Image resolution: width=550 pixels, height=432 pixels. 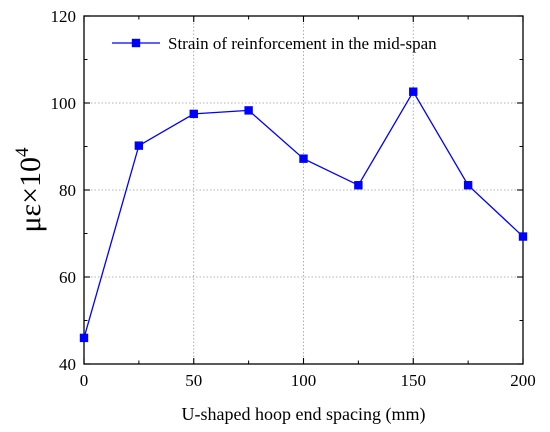 I want to click on y-axis-title-exponent: 4, so click(x=22, y=152).